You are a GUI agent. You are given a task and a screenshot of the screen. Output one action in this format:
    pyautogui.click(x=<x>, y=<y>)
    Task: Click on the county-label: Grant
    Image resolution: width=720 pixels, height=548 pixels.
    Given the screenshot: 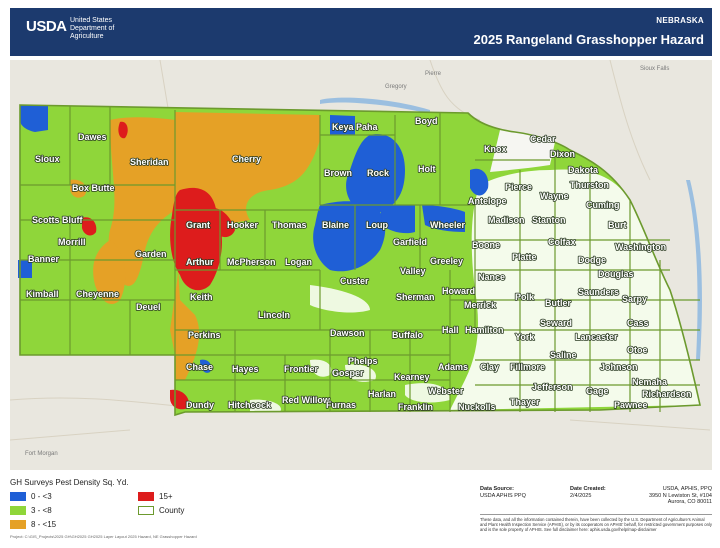 What is the action you would take?
    pyautogui.click(x=198, y=225)
    